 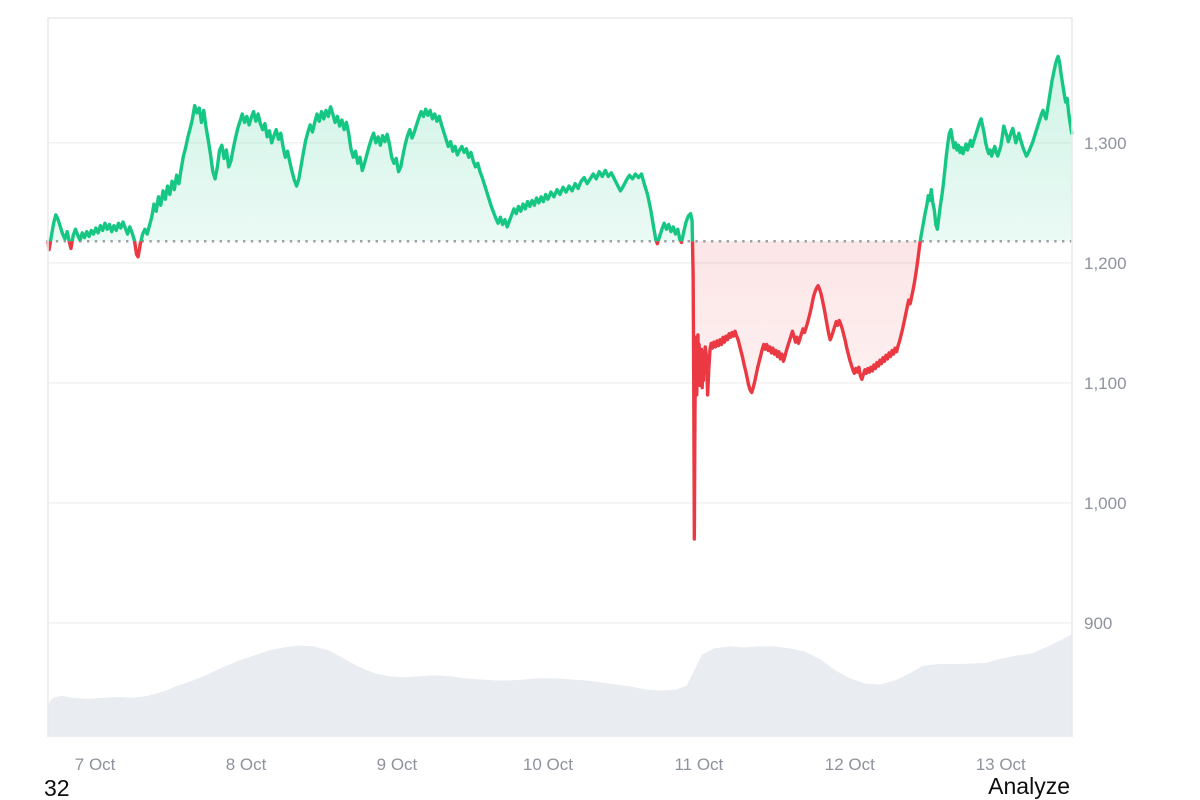 What do you see at coordinates (850, 764) in the screenshot?
I see `x-tick-label: 12 Oct` at bounding box center [850, 764].